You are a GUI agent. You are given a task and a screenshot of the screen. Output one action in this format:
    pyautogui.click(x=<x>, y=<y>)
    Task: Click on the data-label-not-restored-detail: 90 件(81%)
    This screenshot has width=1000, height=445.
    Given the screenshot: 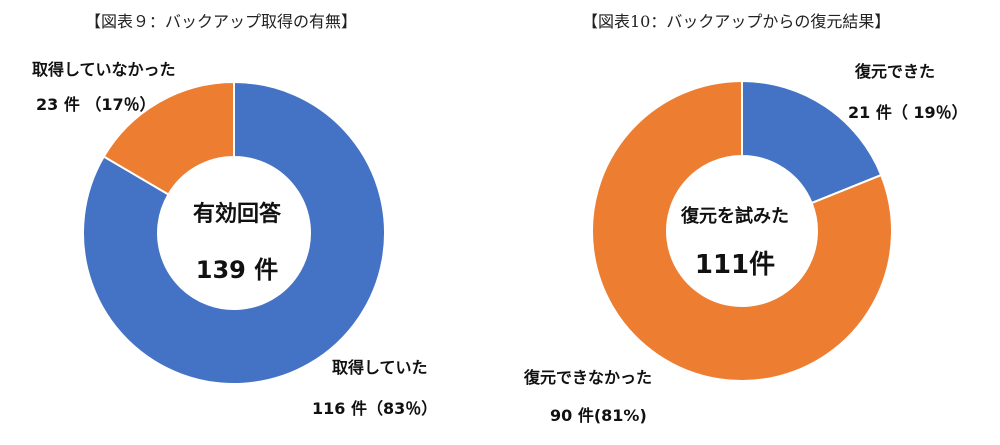 What is the action you would take?
    pyautogui.click(x=598, y=415)
    